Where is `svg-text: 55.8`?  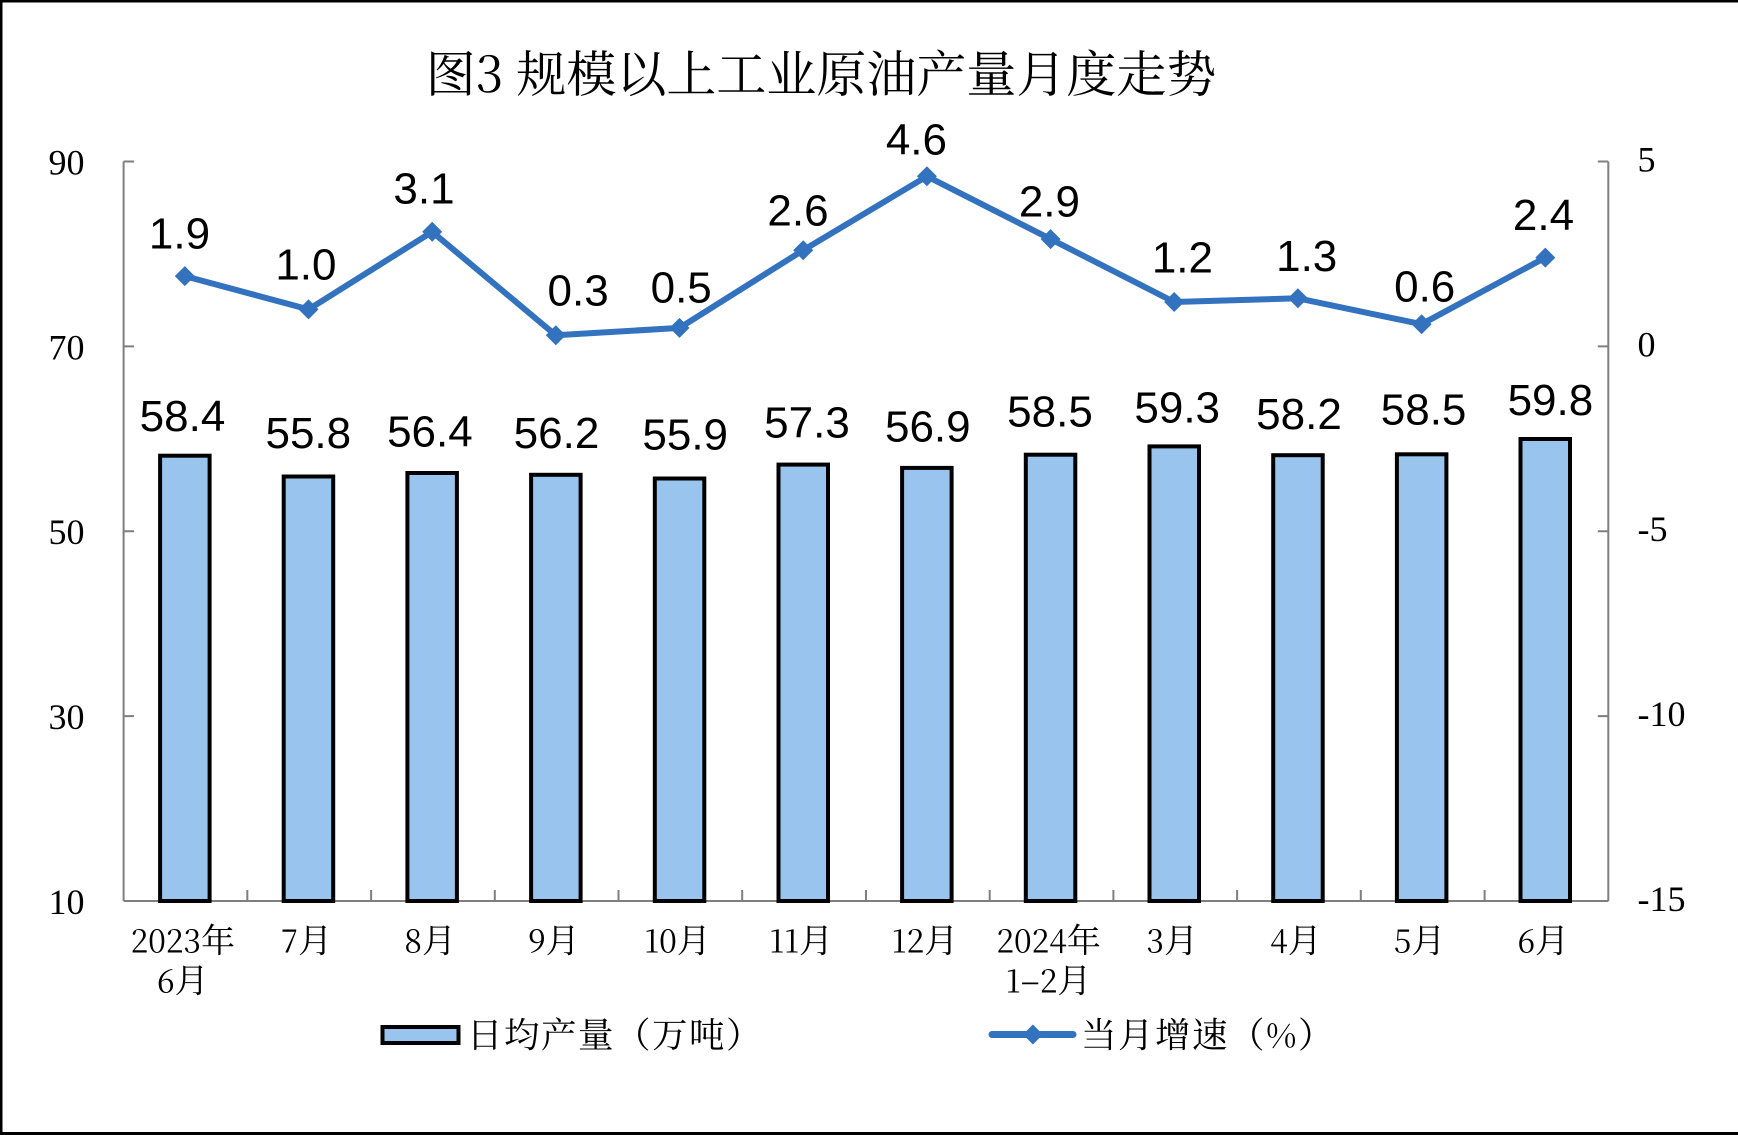
svg-text: 55.8 is located at coordinates (308, 433).